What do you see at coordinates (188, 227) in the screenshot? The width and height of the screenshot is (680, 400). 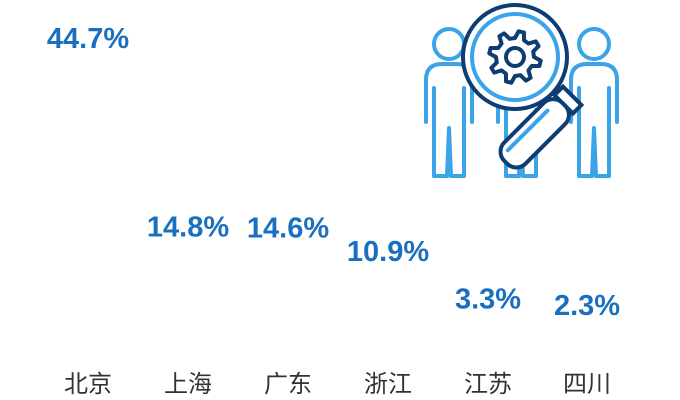 I see `value-label-1: 14.8%` at bounding box center [188, 227].